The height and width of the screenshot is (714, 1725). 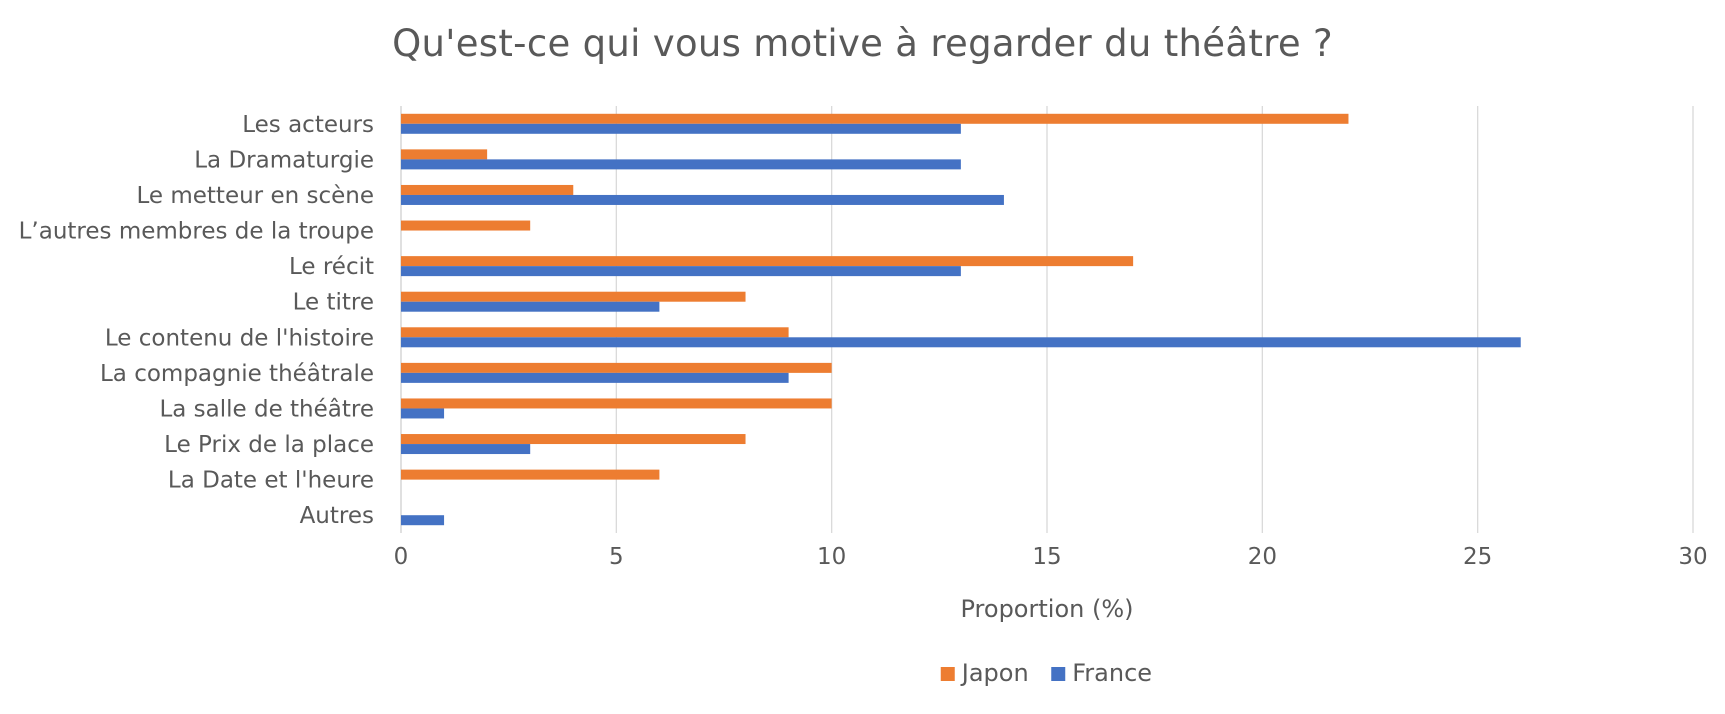 What do you see at coordinates (196, 232) in the screenshot?
I see `category-label: L’autres membres de la troupe` at bounding box center [196, 232].